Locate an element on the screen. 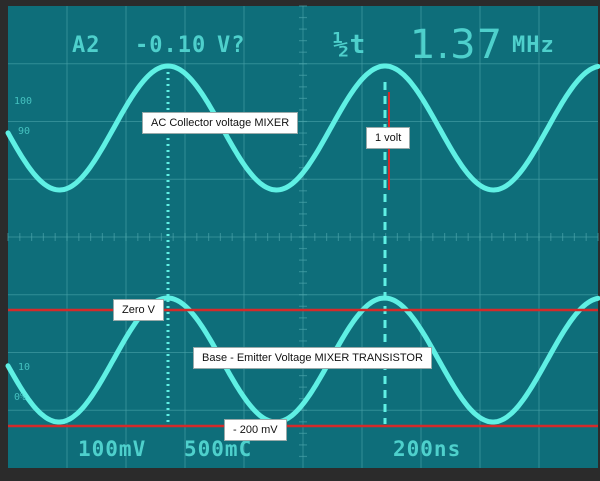  time-scale-readout: 200ns is located at coordinates (427, 449).